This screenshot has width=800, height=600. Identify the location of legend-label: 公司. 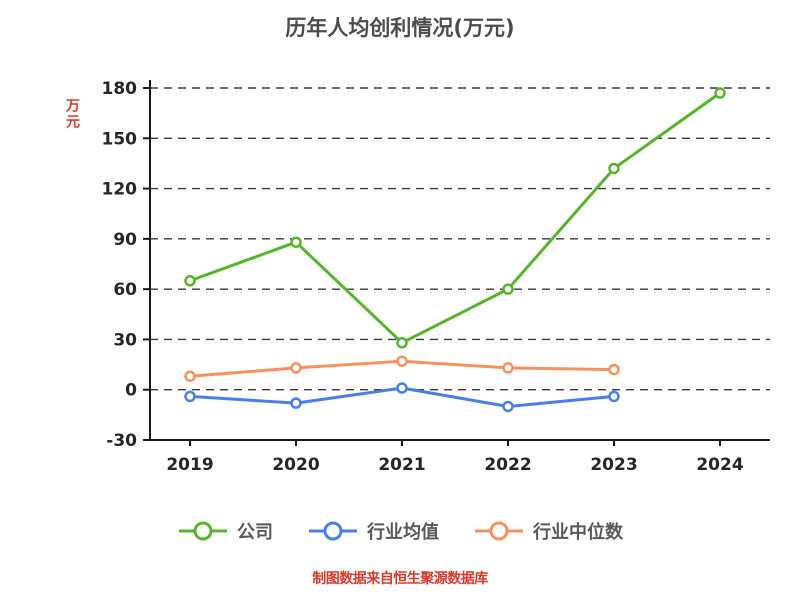
(255, 532).